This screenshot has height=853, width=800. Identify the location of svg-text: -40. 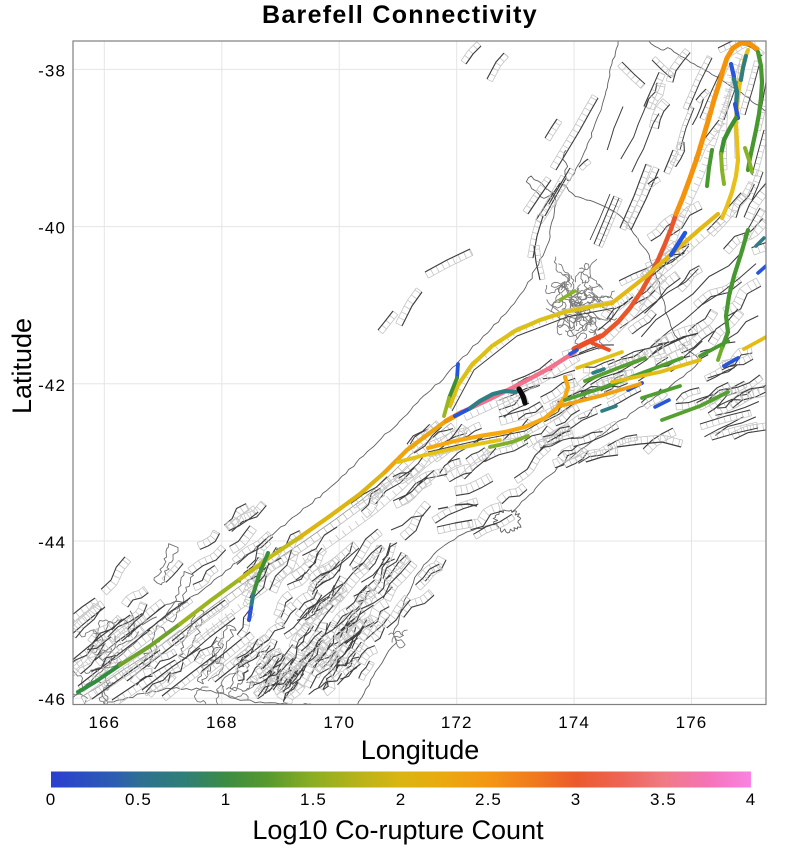
(52, 228).